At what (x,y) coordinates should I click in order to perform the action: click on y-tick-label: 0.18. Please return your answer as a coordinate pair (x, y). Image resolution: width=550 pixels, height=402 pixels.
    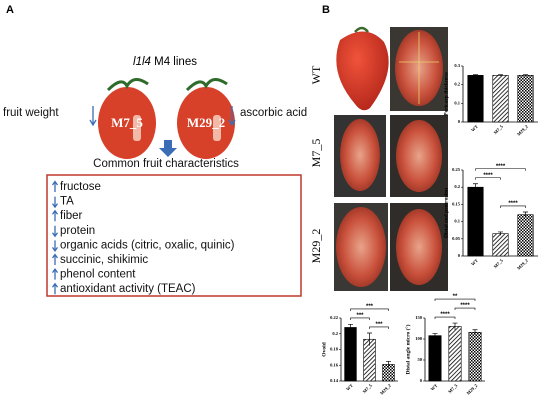
    Looking at the image, I should click on (334, 349).